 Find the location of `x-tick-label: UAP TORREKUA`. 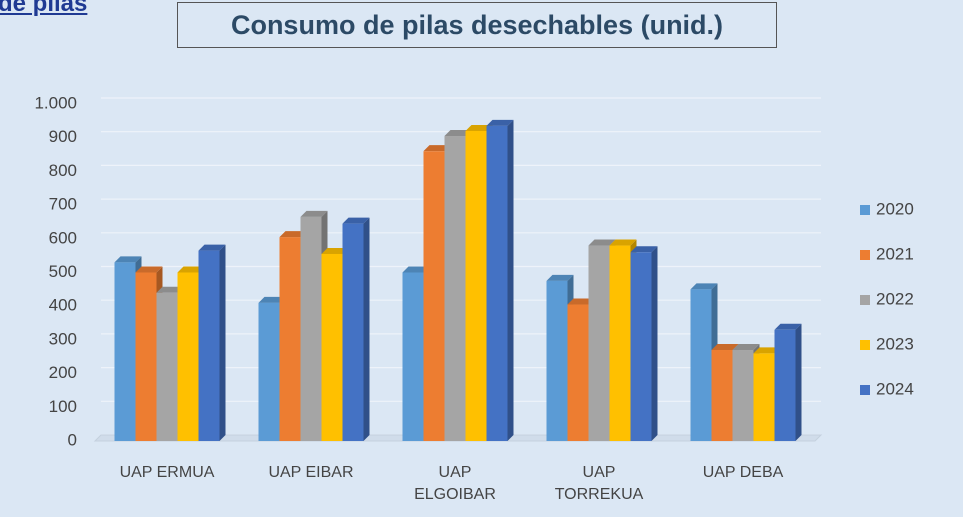

x-tick-label: UAP TORREKUA is located at coordinates (599, 483).